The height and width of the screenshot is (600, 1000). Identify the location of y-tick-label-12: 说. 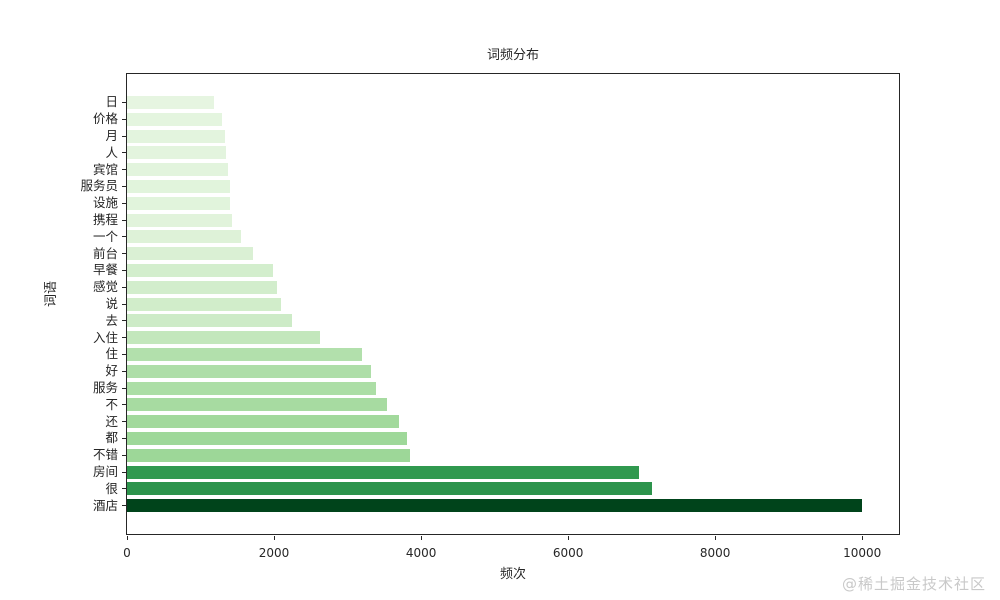
(111, 303).